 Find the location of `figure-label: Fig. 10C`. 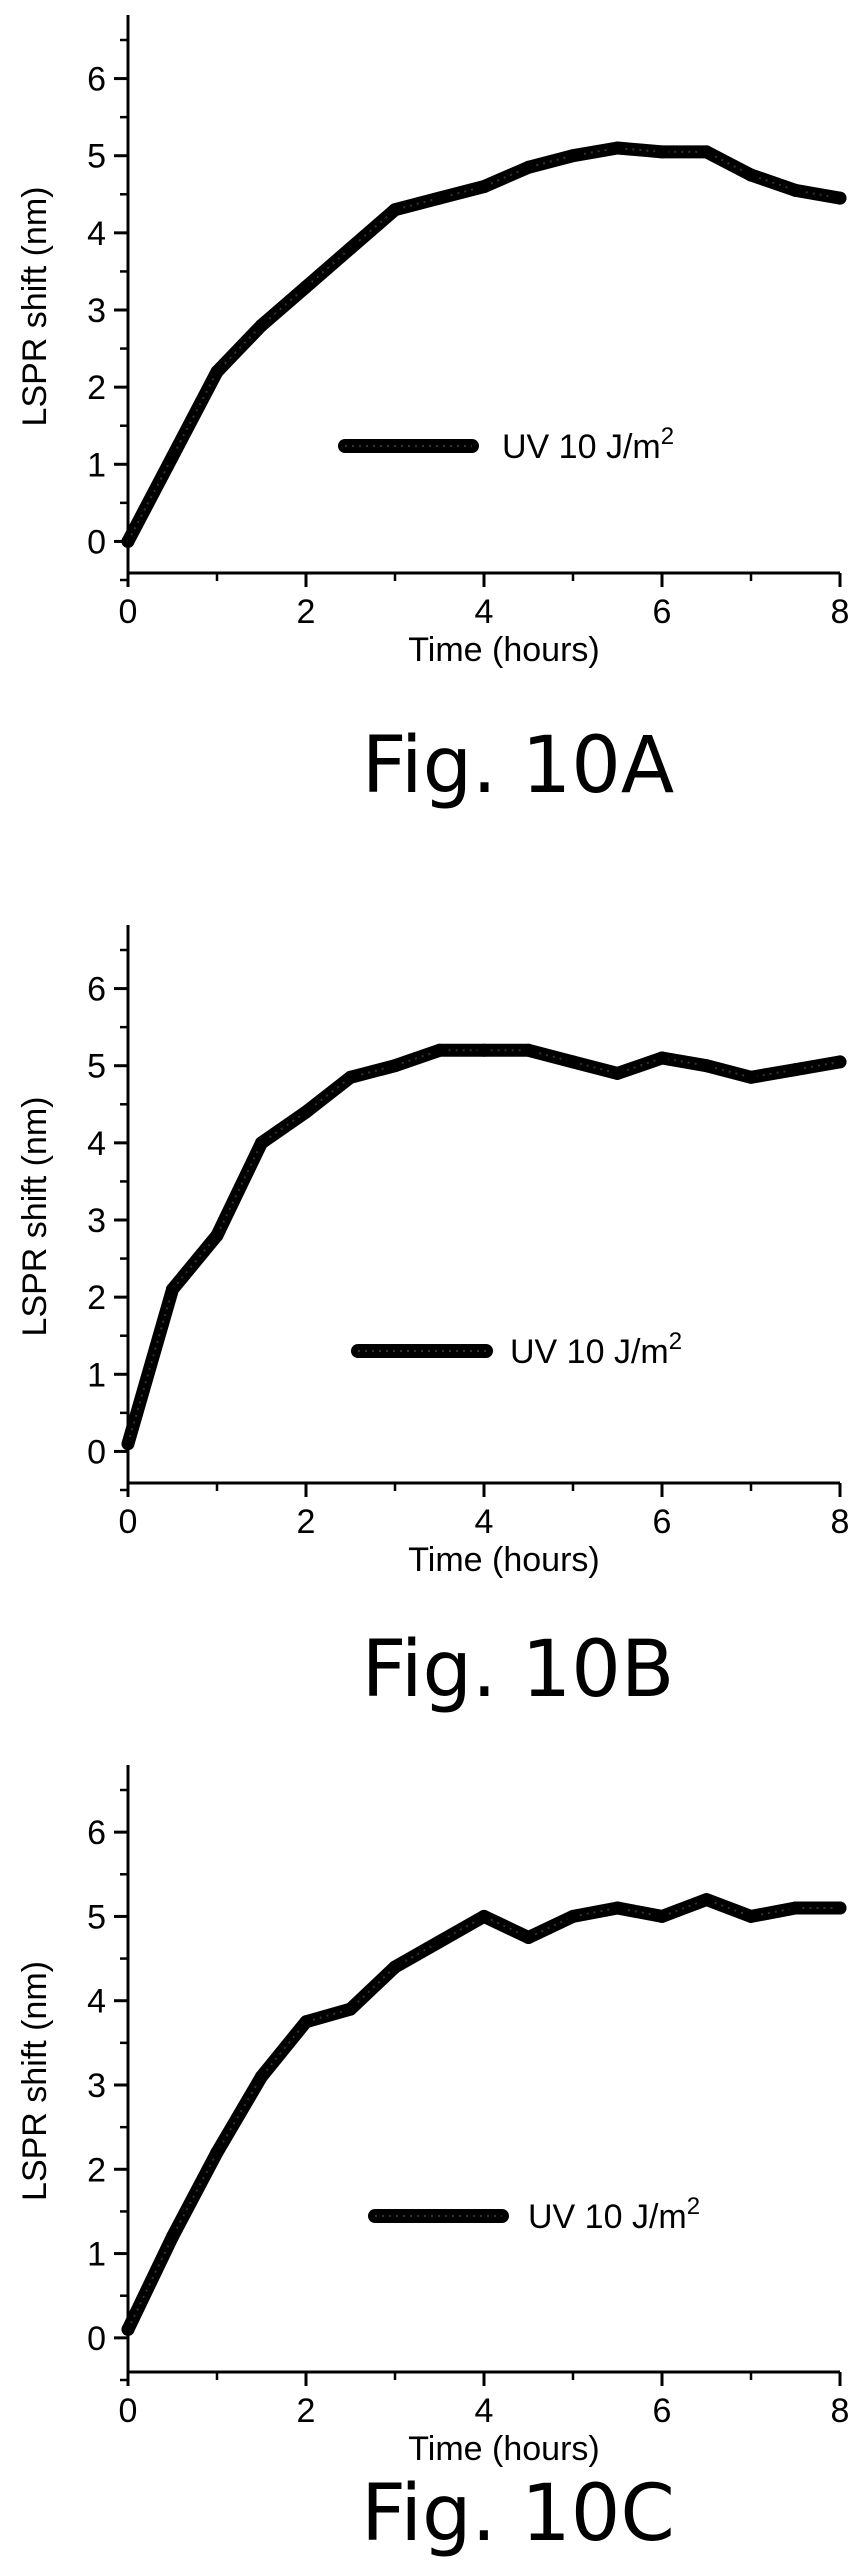

figure-label: Fig. 10C is located at coordinates (518, 2514).